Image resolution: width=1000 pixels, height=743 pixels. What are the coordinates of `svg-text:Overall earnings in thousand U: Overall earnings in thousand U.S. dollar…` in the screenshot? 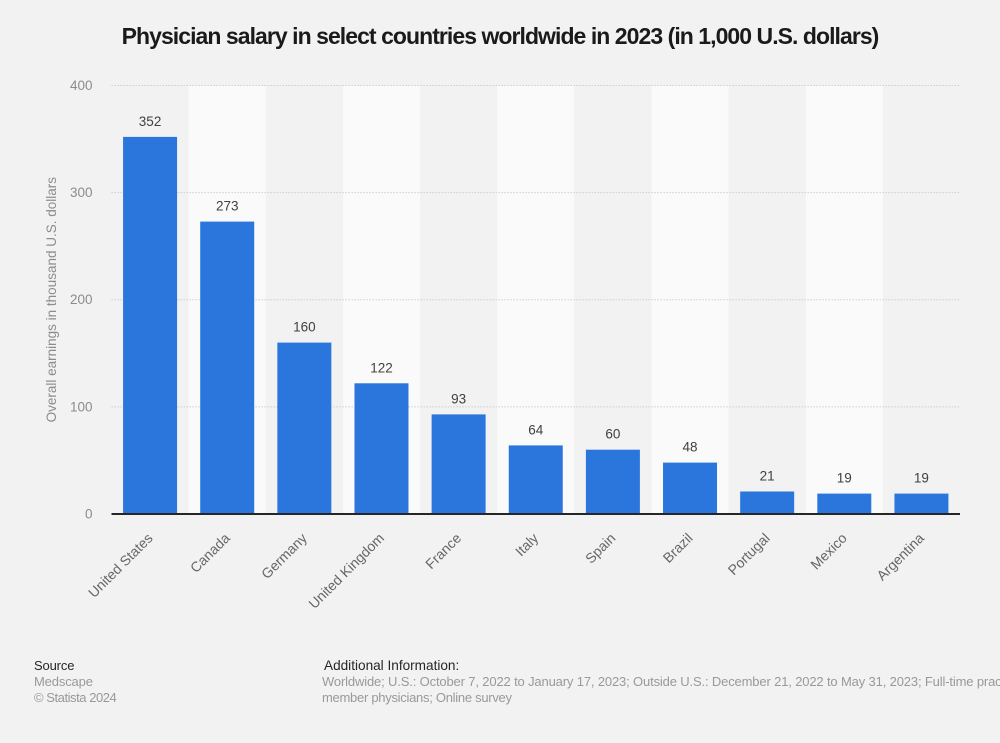 It's located at (51, 300).